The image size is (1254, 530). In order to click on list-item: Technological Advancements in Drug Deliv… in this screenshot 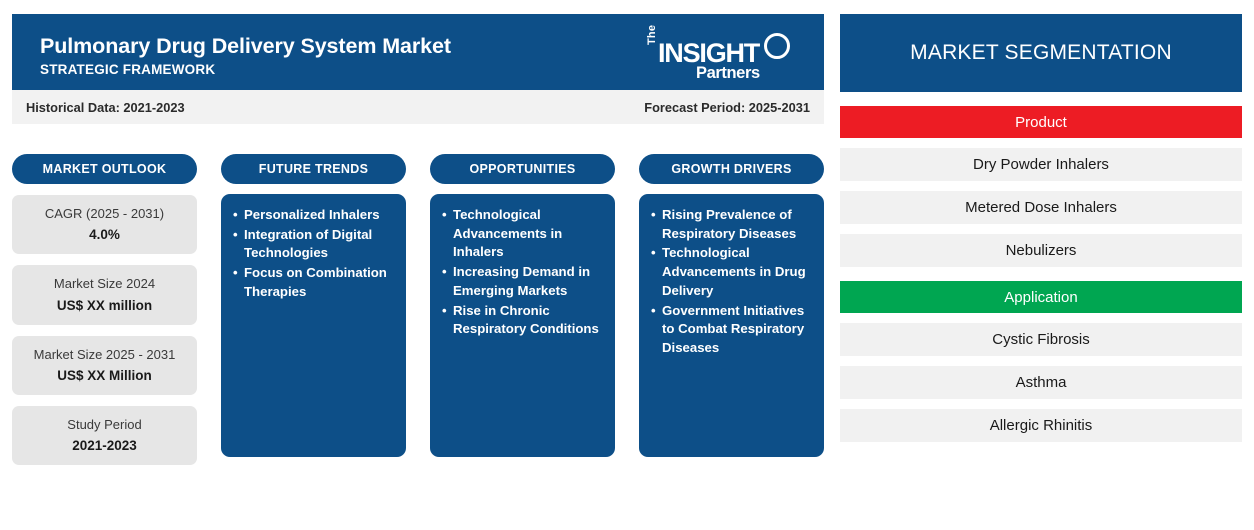, I will do `click(732, 272)`.